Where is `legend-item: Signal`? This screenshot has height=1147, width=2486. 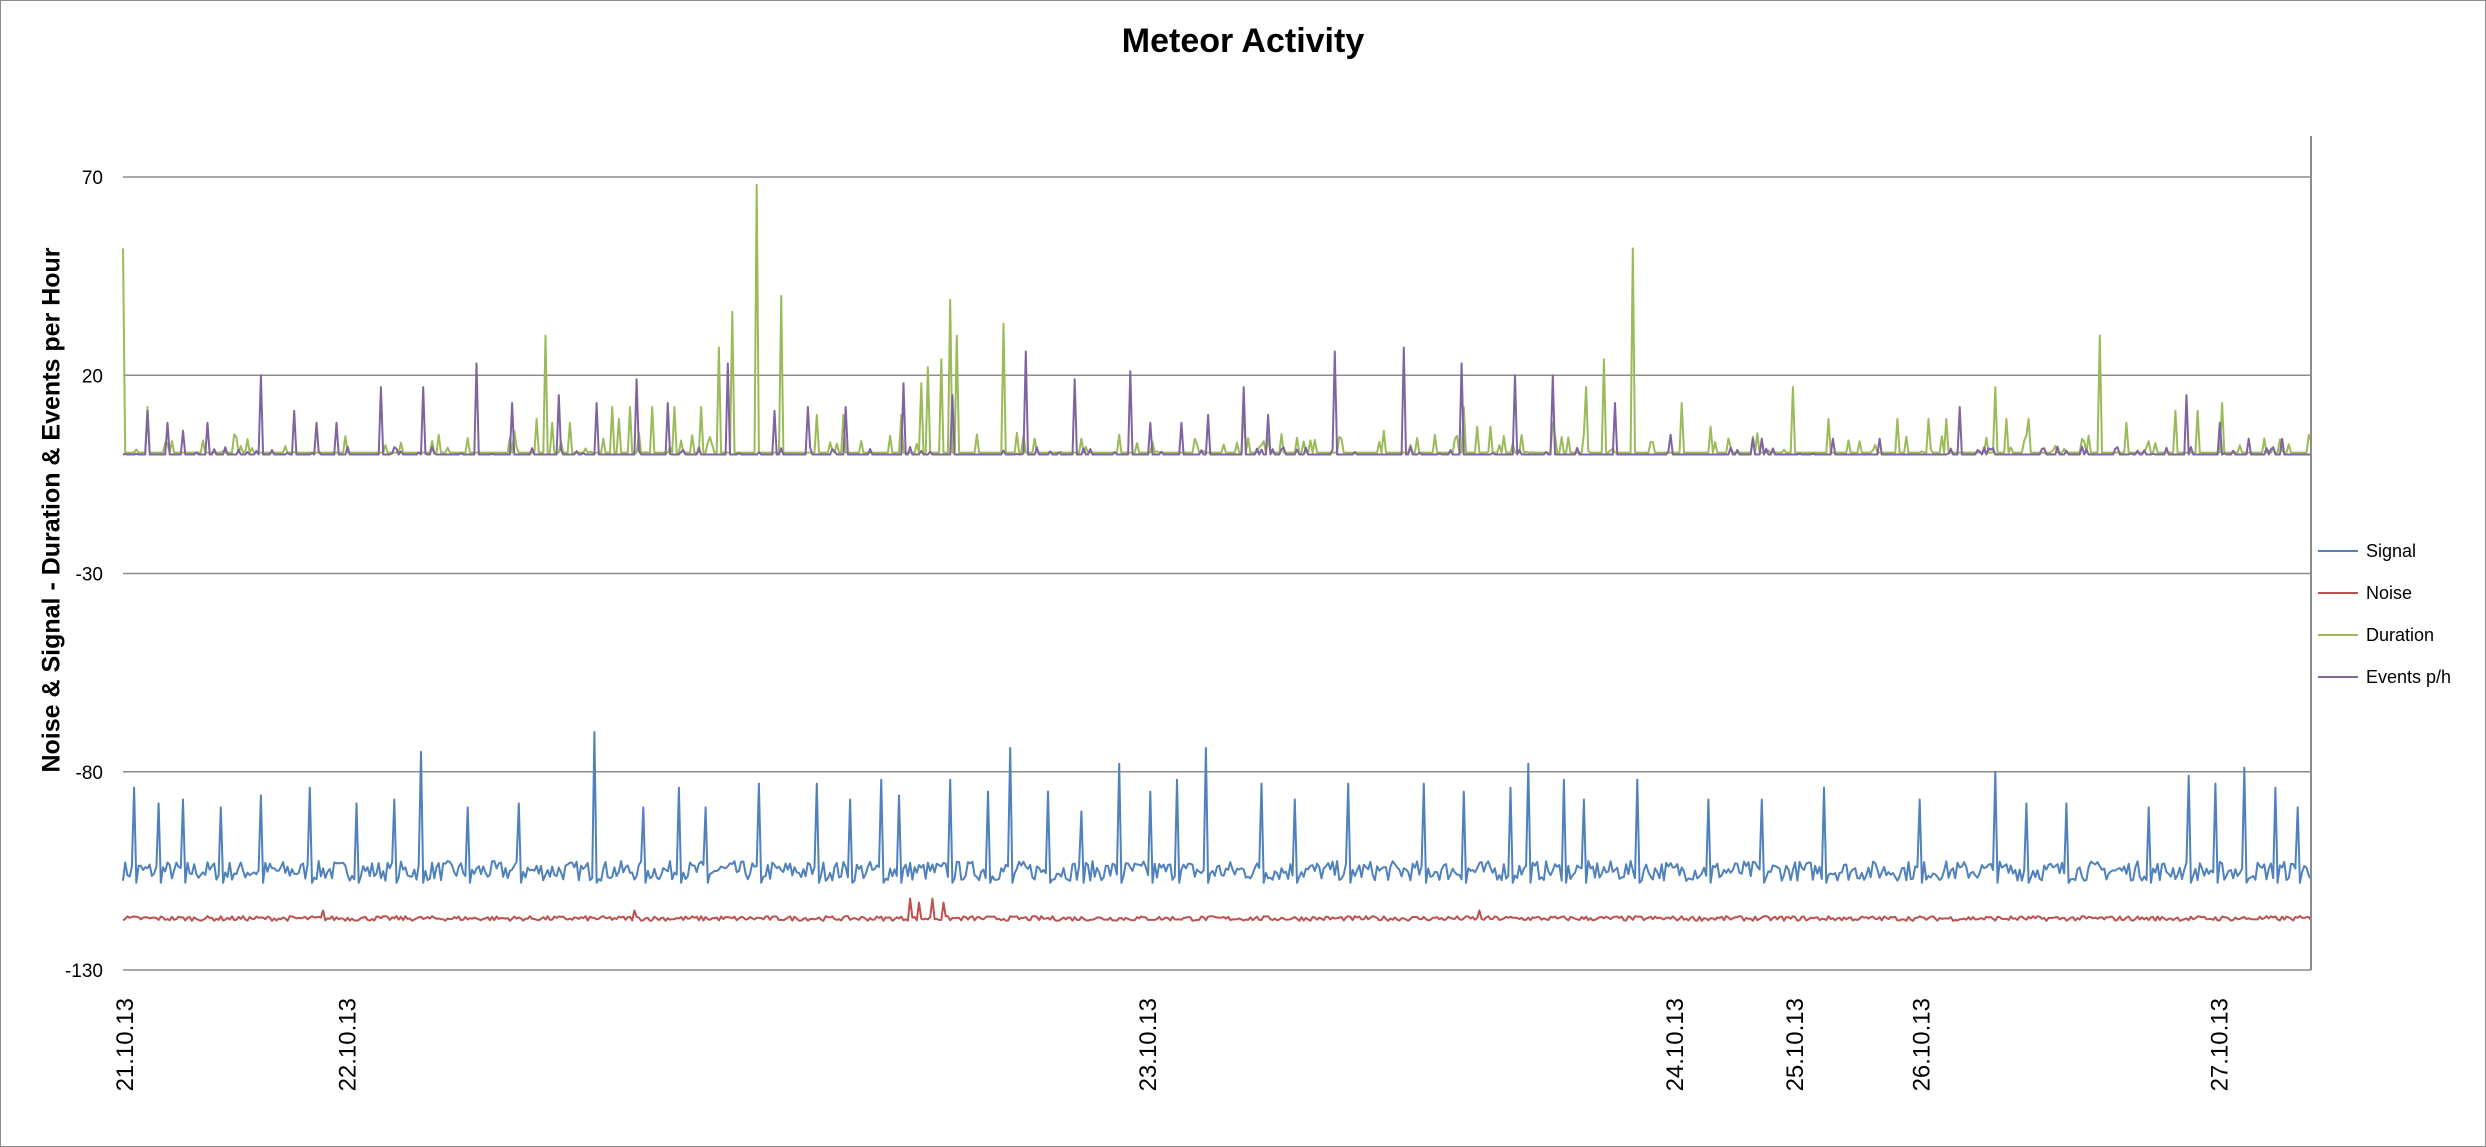
legend-item: Signal is located at coordinates (2384, 551).